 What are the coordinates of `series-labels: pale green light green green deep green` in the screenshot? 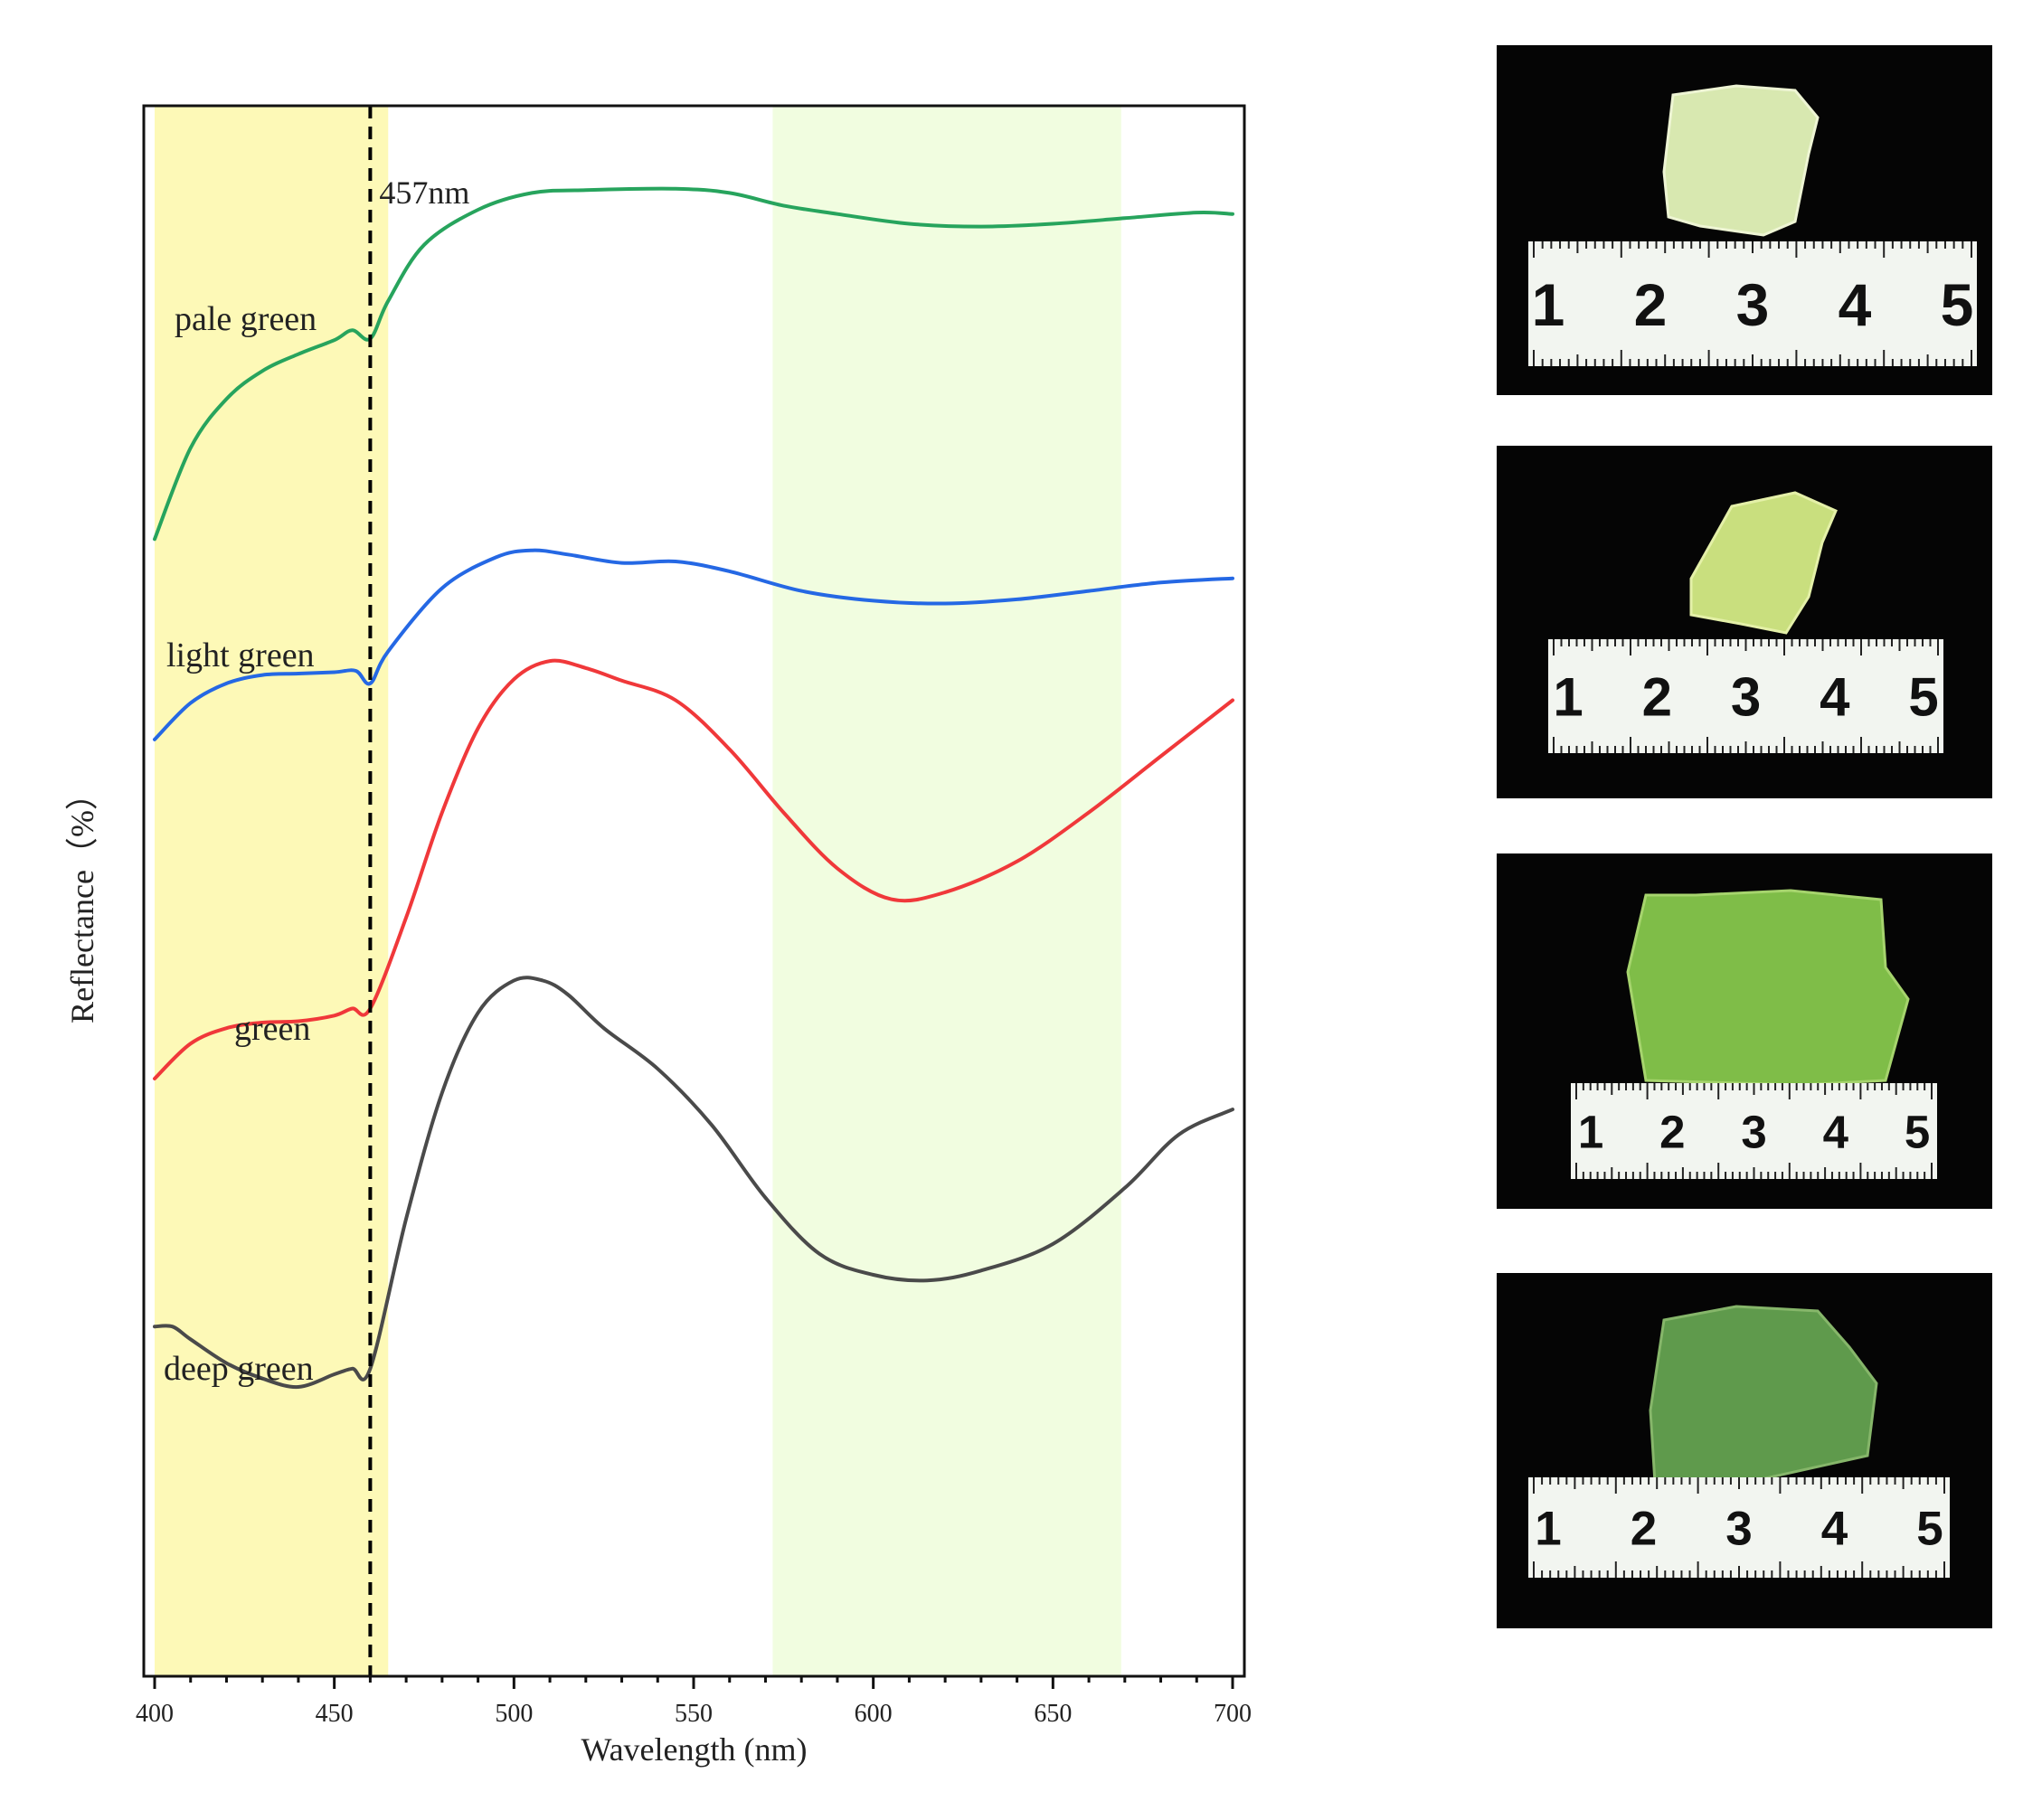 It's located at (240, 844).